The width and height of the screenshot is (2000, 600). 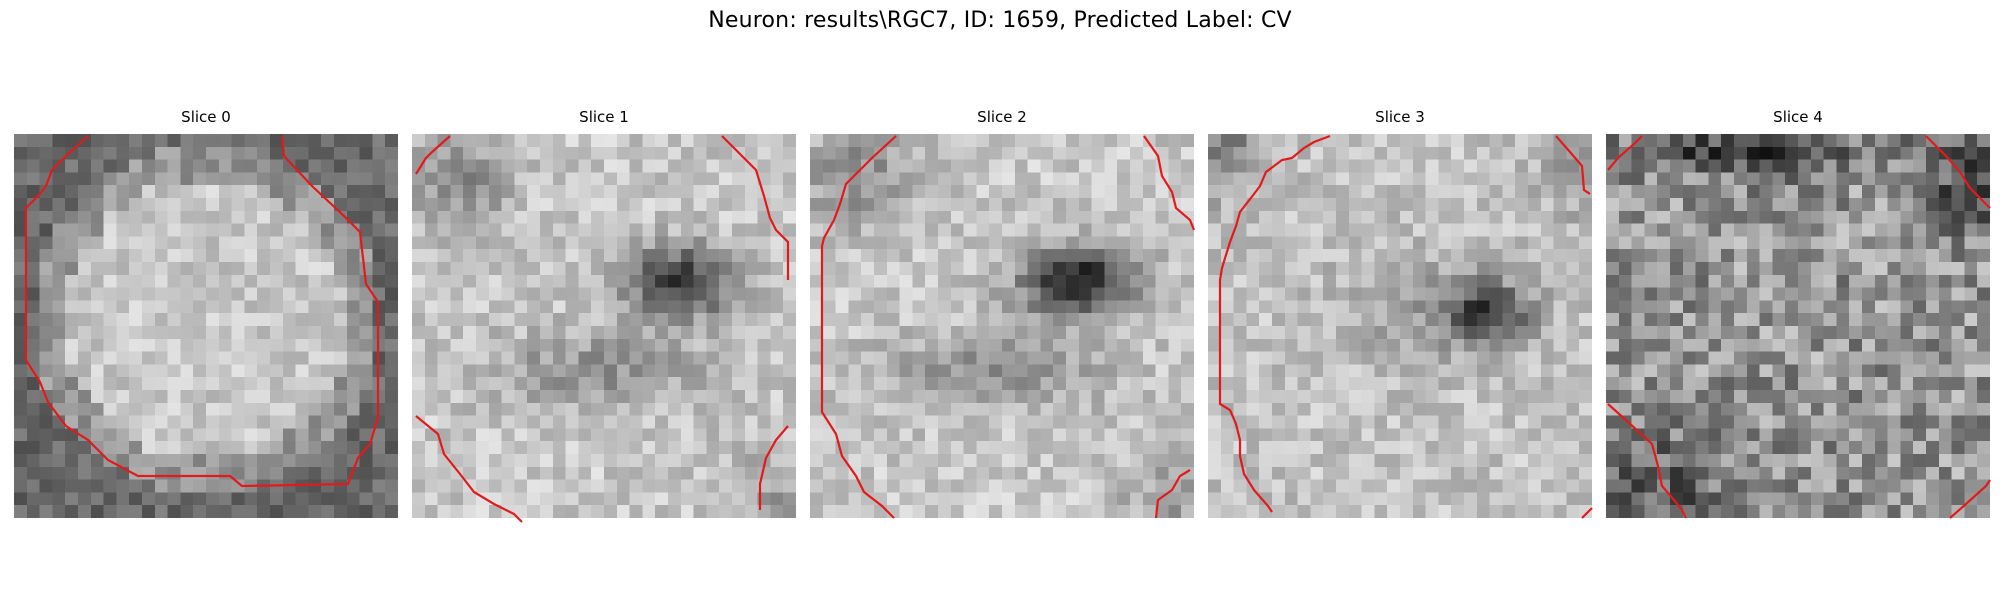 I want to click on slice-title: Slice 3, so click(x=1400, y=117).